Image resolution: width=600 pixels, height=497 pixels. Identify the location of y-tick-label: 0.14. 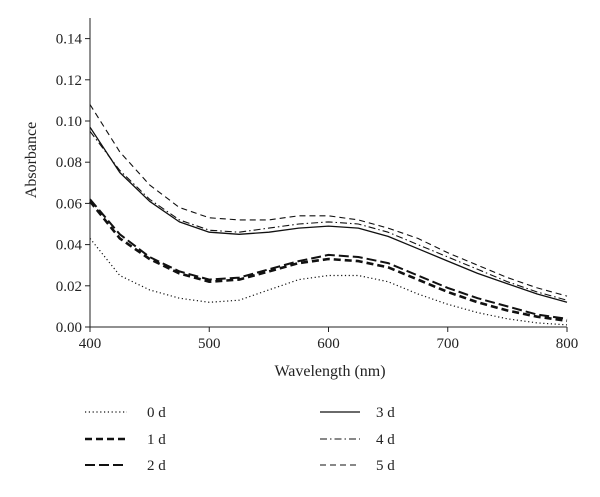
(69, 40).